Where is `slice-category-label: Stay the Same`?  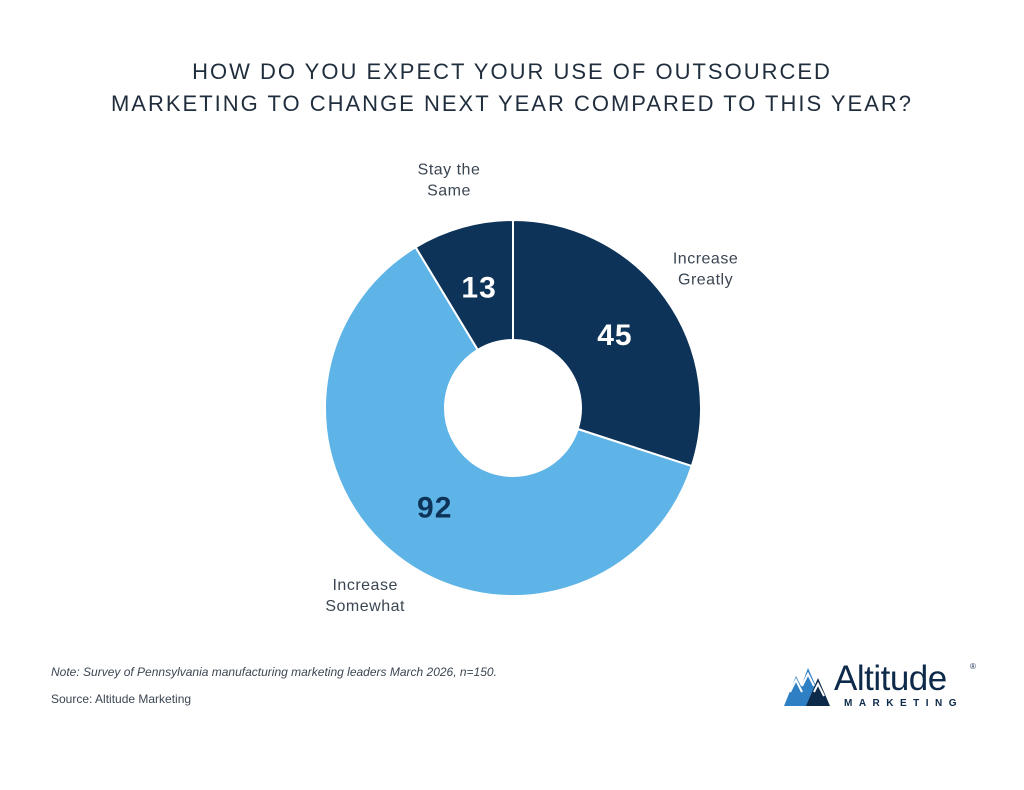
slice-category-label: Stay the Same is located at coordinates (449, 180).